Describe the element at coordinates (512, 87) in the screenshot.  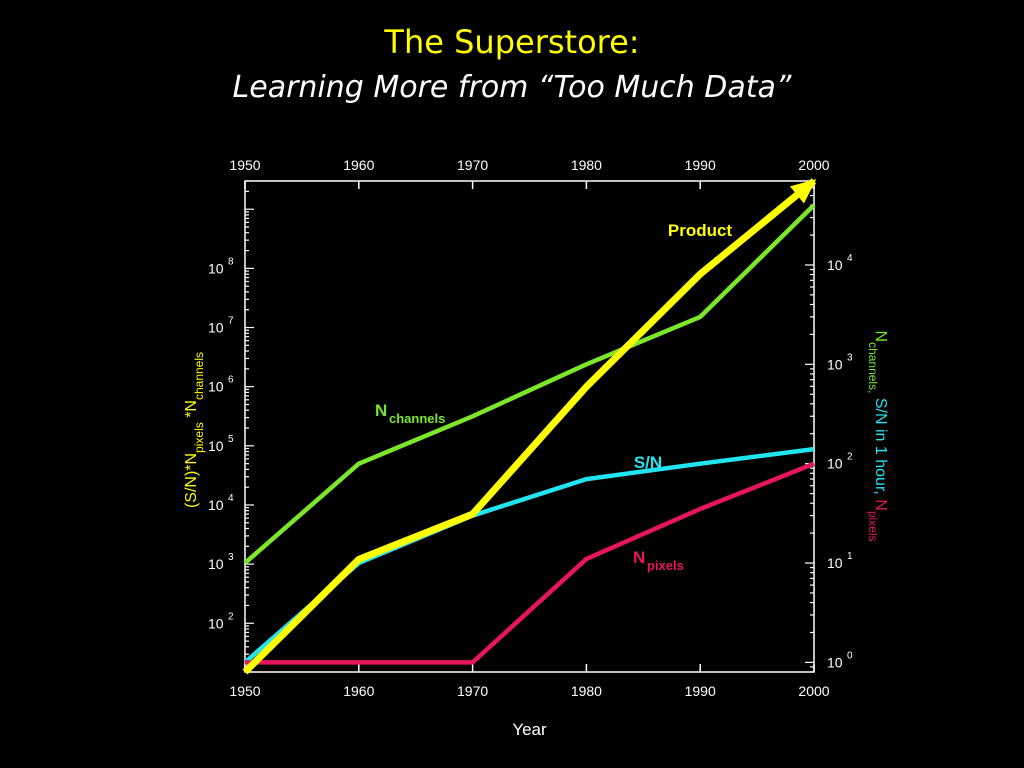
I see `slide-subtitle: Learning More from “Too Much Data”` at that location.